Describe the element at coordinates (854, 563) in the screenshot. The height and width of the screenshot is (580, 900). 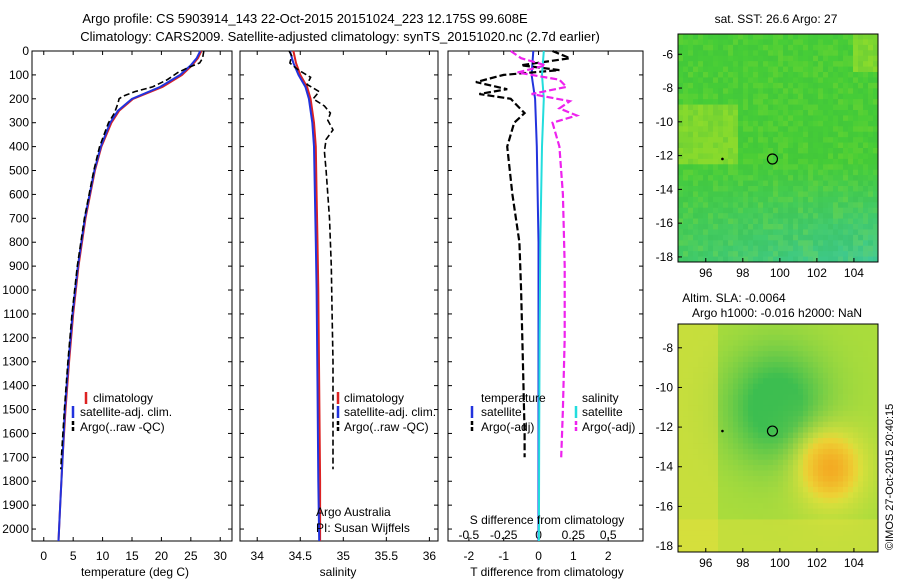
I see `map-x-tick-label: 104` at that location.